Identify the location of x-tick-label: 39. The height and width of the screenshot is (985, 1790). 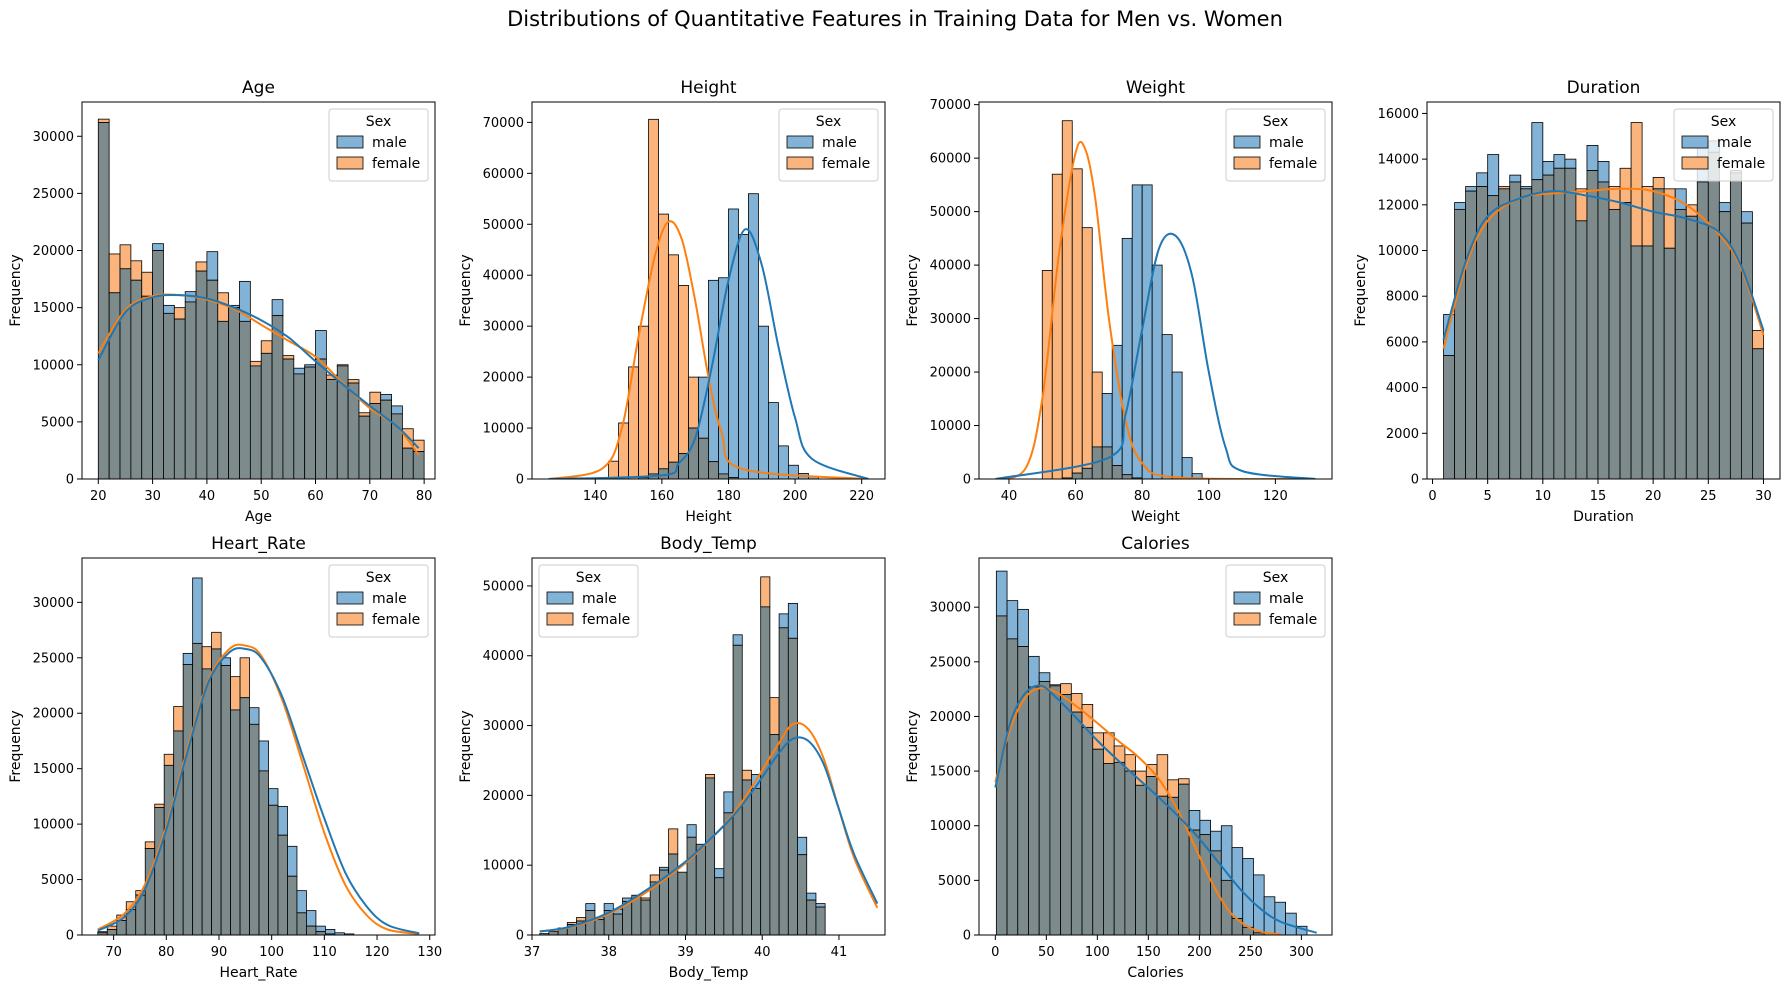
(685, 952).